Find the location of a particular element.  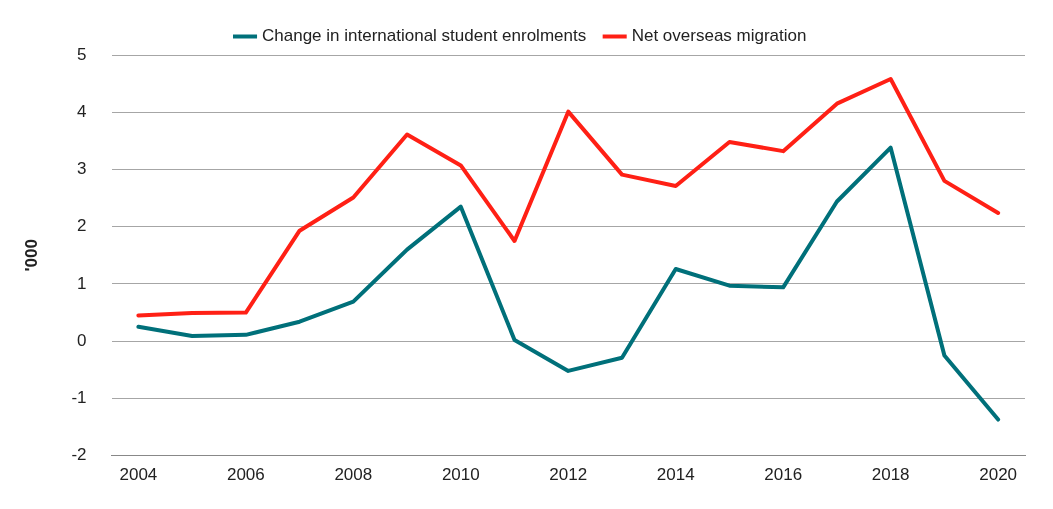

y-axis-title: '000 is located at coordinates (31, 255).